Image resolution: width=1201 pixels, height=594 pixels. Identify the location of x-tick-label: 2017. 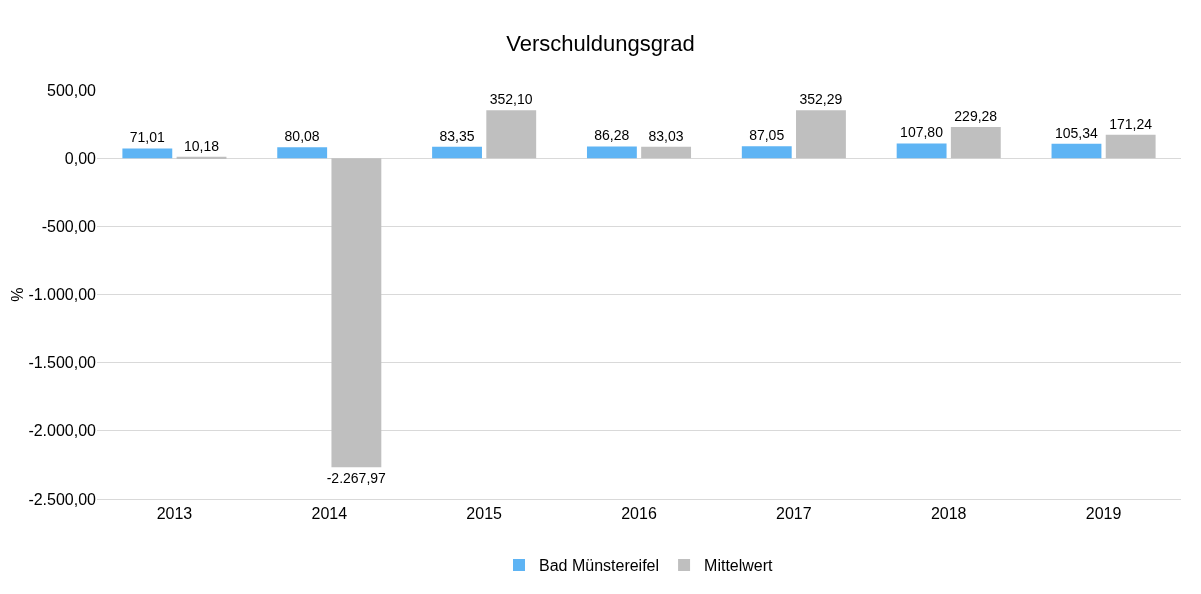
(794, 514).